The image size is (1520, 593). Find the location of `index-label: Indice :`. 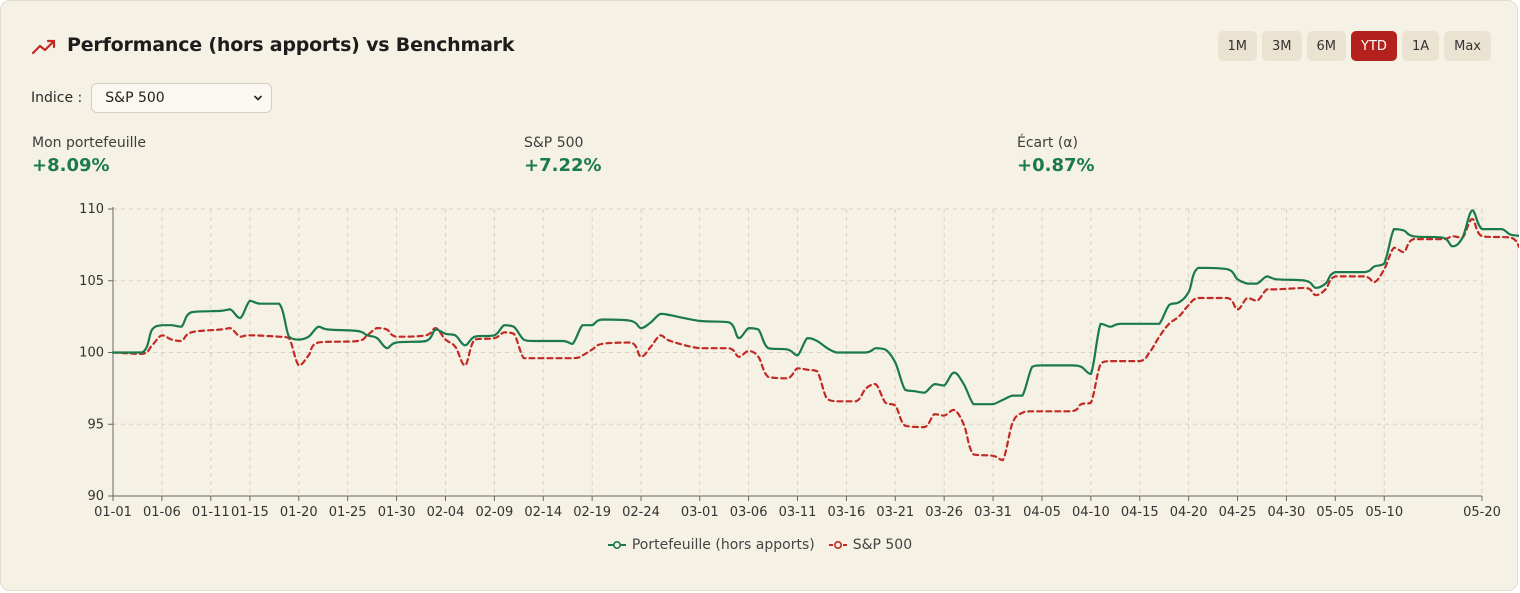

index-label: Indice : is located at coordinates (57, 98).